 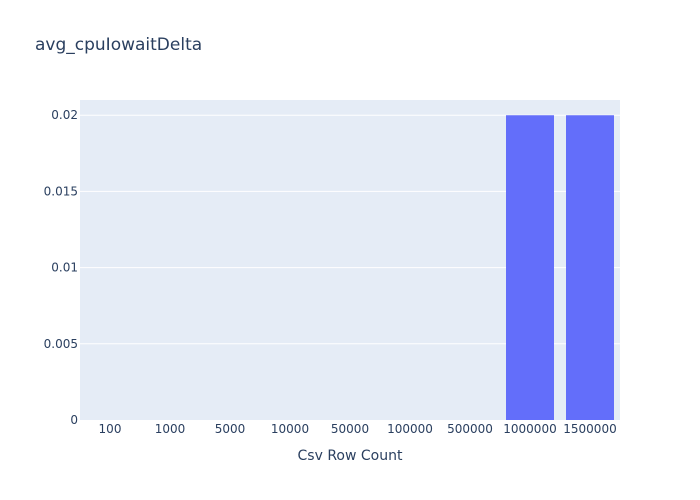 What do you see at coordinates (118, 45) in the screenshot?
I see `chart-title: avg_cpuIowaitDelta` at bounding box center [118, 45].